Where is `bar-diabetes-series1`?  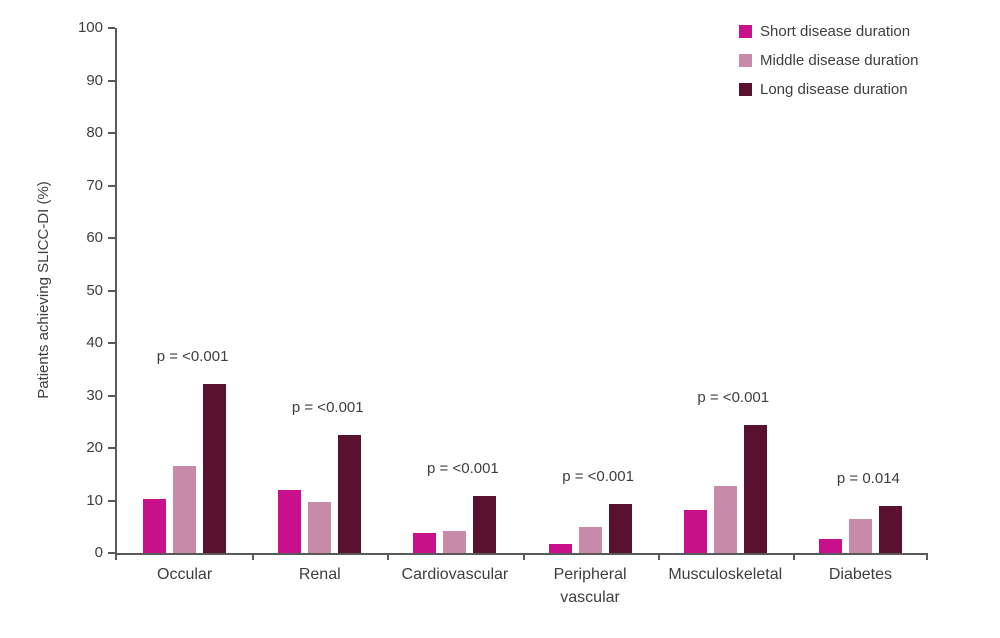 bar-diabetes-series1 is located at coordinates (860, 536).